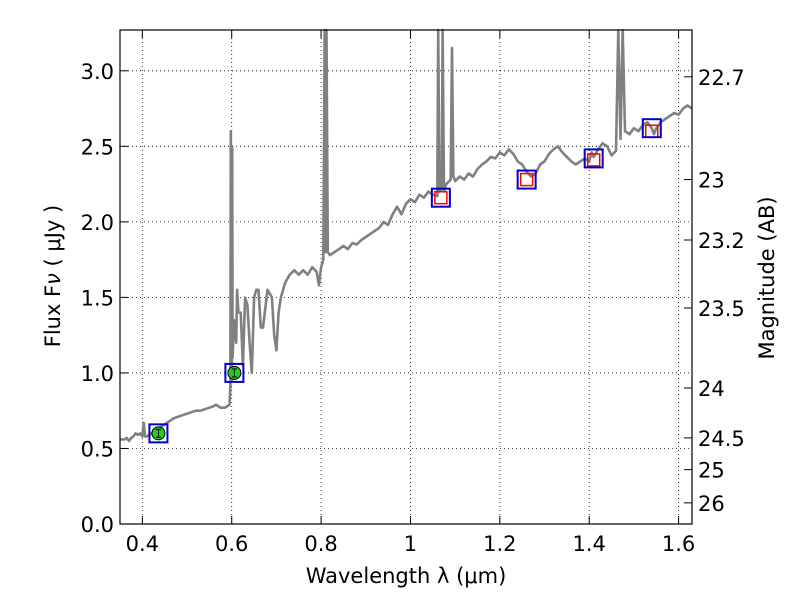  Describe the element at coordinates (97, 525) in the screenshot. I see `y-tick-label: 0.0` at that location.